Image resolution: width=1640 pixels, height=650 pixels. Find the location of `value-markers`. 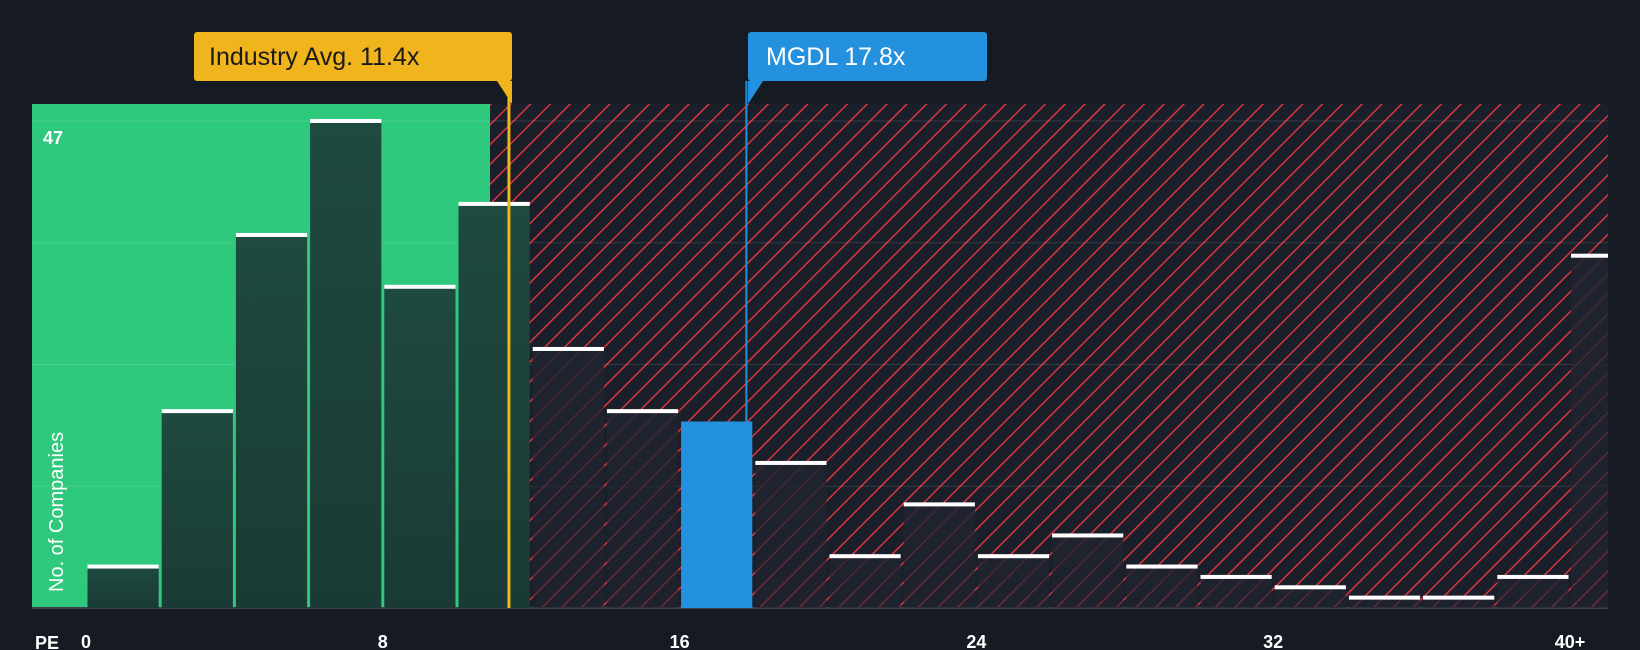

value-markers is located at coordinates (627, 344).